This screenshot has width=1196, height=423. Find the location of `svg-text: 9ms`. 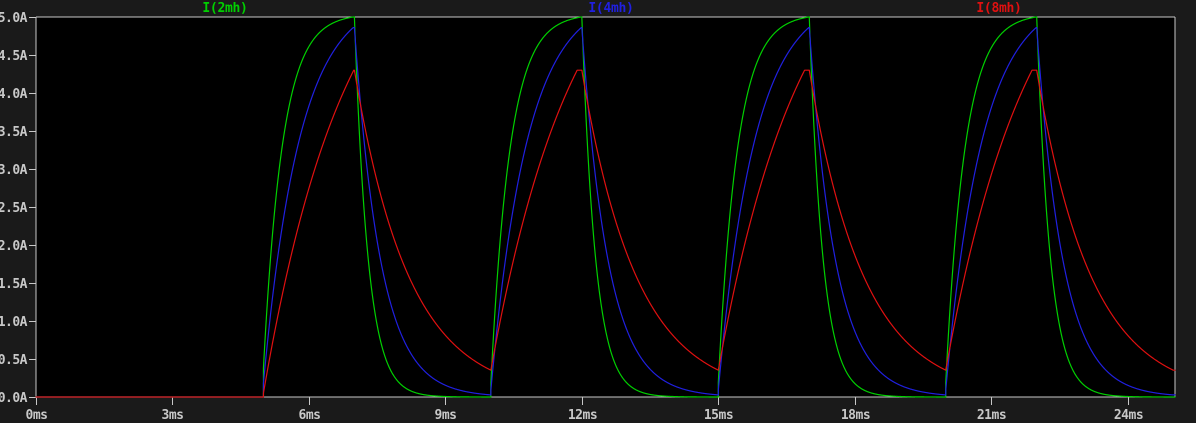

svg-text: 9ms is located at coordinates (446, 415).